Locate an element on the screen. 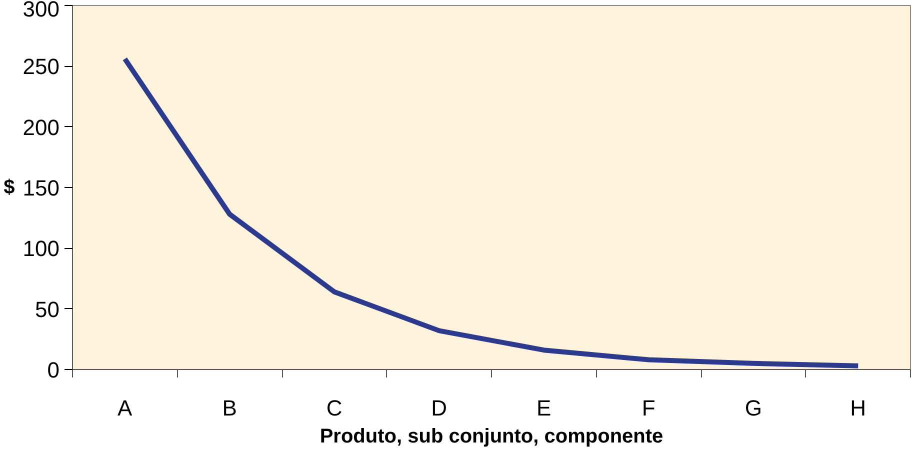  y-tick-label: 200 is located at coordinates (41, 127).